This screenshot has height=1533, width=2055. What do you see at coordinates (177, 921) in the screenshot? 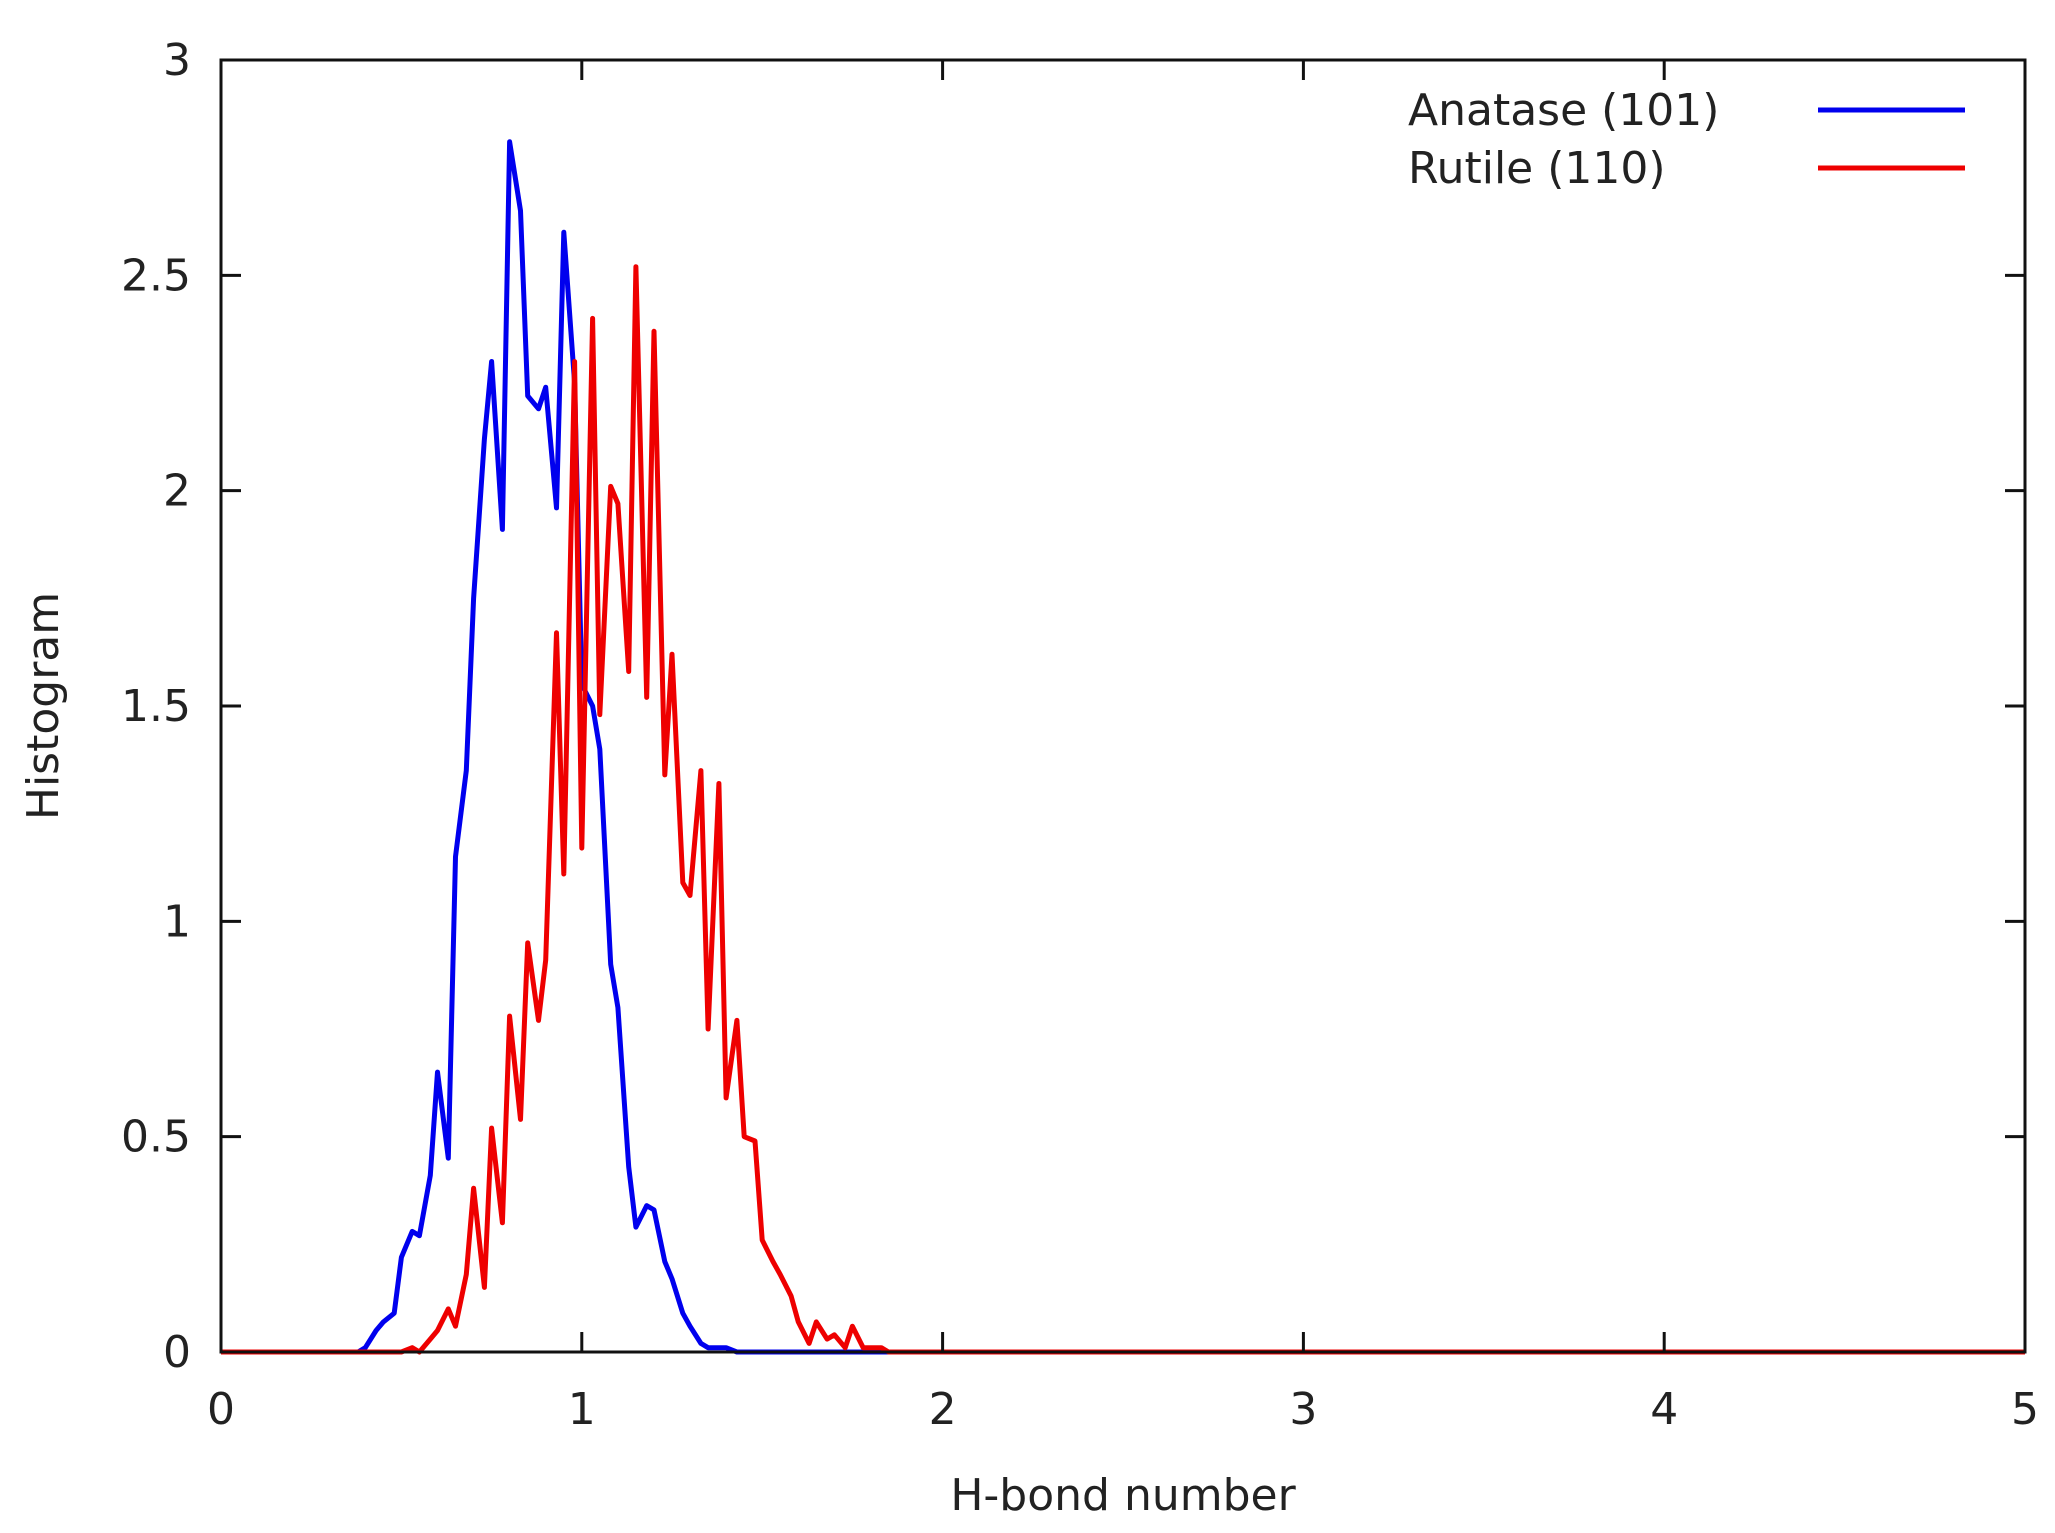
I see `y-tick-label: 1` at bounding box center [177, 921].